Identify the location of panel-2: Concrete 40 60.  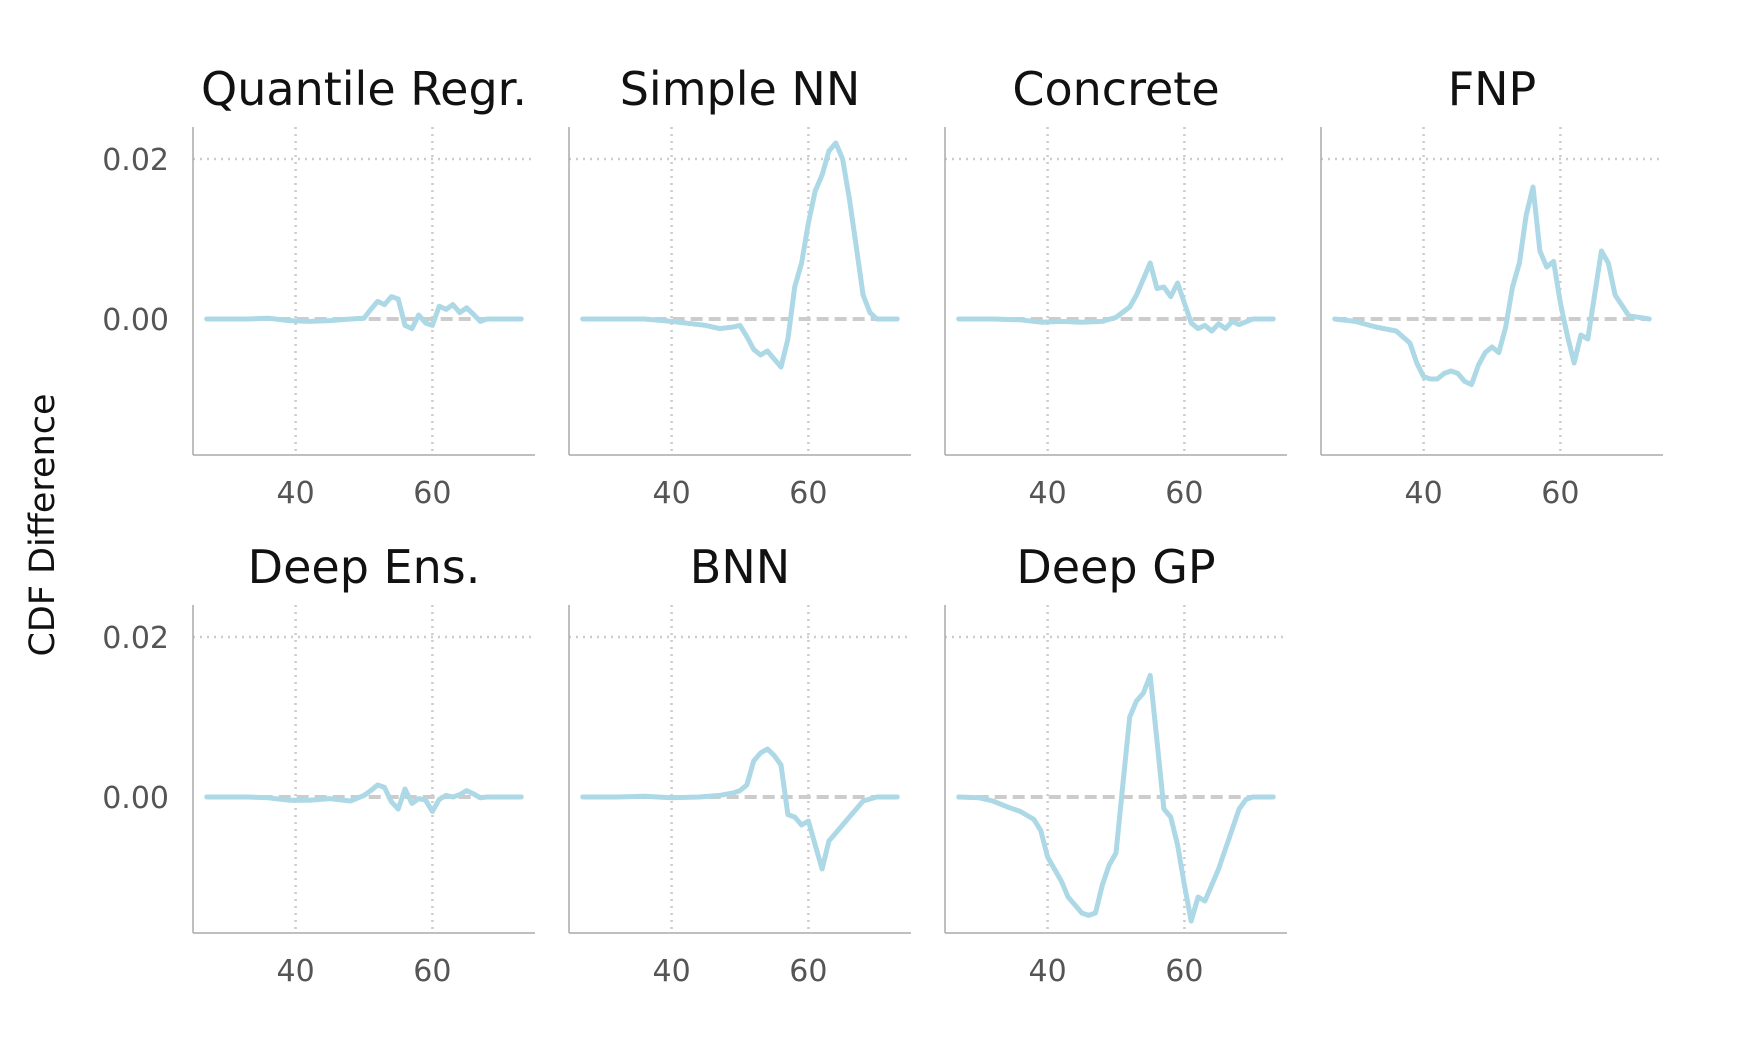
(1115, 286).